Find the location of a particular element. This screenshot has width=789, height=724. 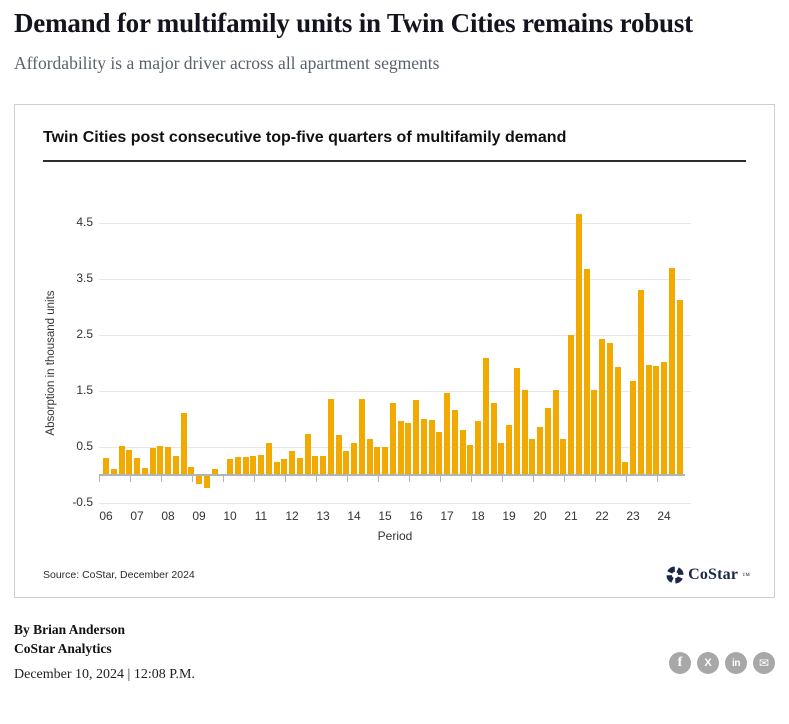

x-tick-label: 13 is located at coordinates (323, 516).